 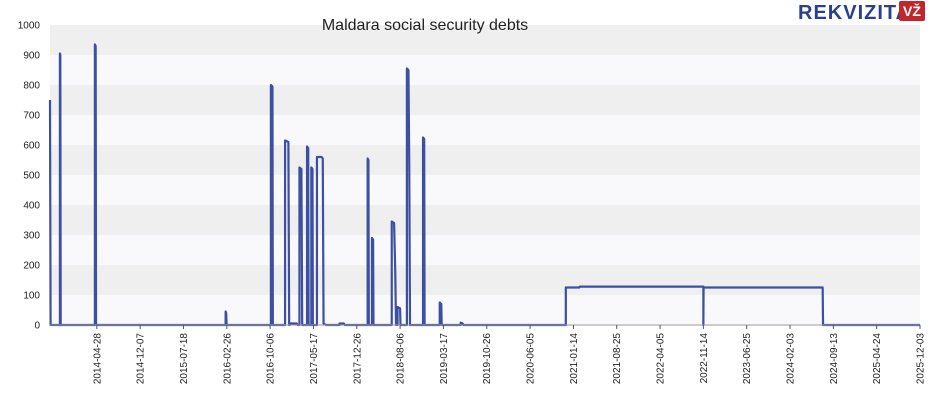 I want to click on y-tick-label: 500, so click(x=31, y=176).